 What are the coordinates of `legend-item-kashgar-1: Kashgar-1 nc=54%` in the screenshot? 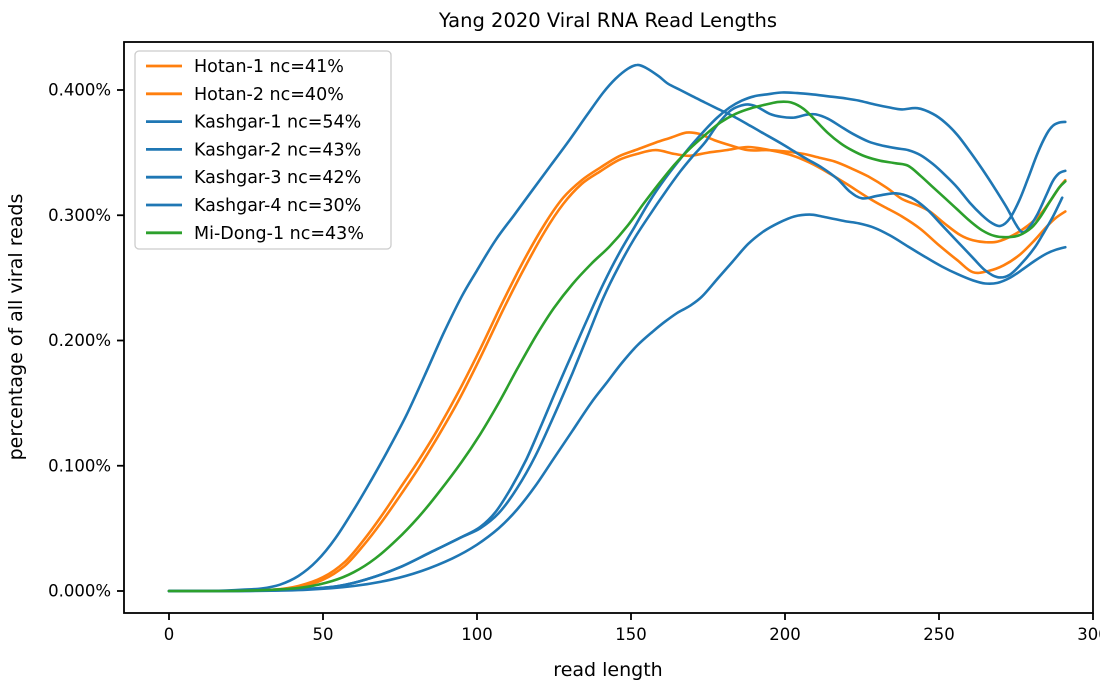 It's located at (253, 123).